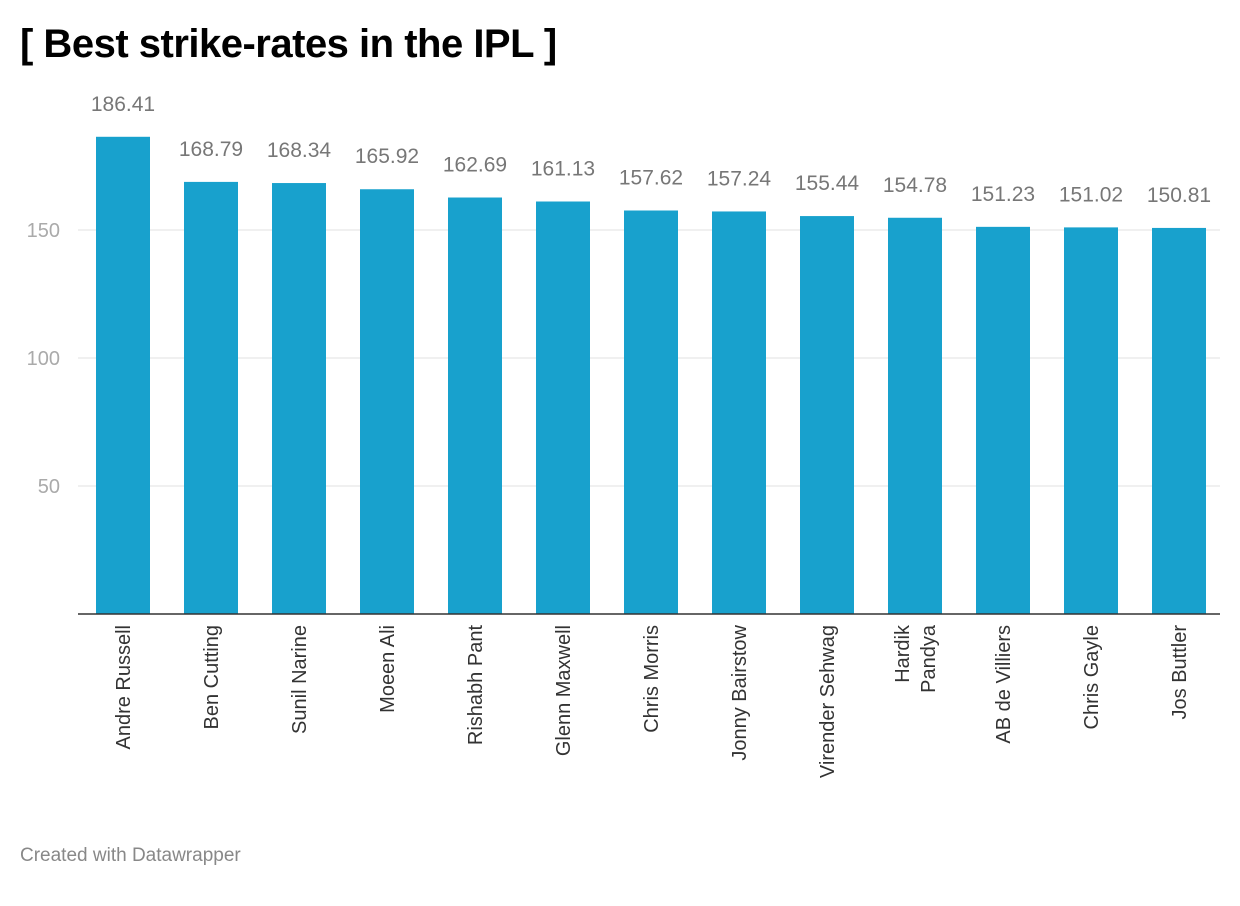  I want to click on data-label: 154.78, so click(915, 185).